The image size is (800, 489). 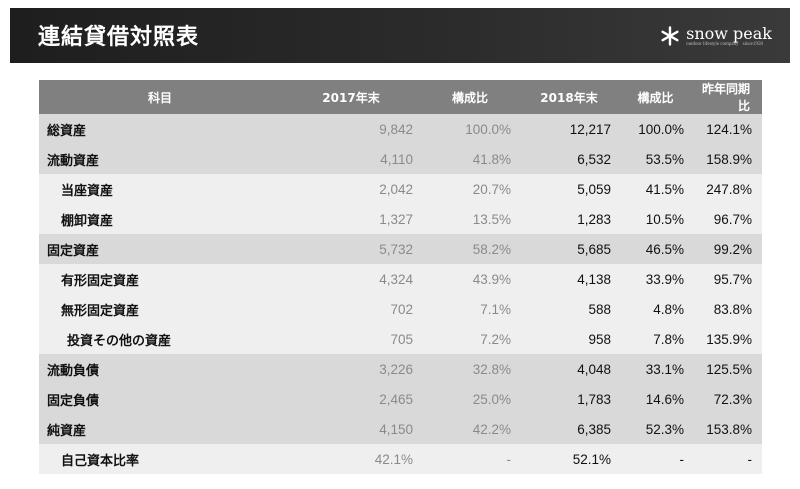 I want to click on table-header-row: 科目 2017年末 構成比 2018年末 構成比 昨年同期比, so click(x=400, y=97).